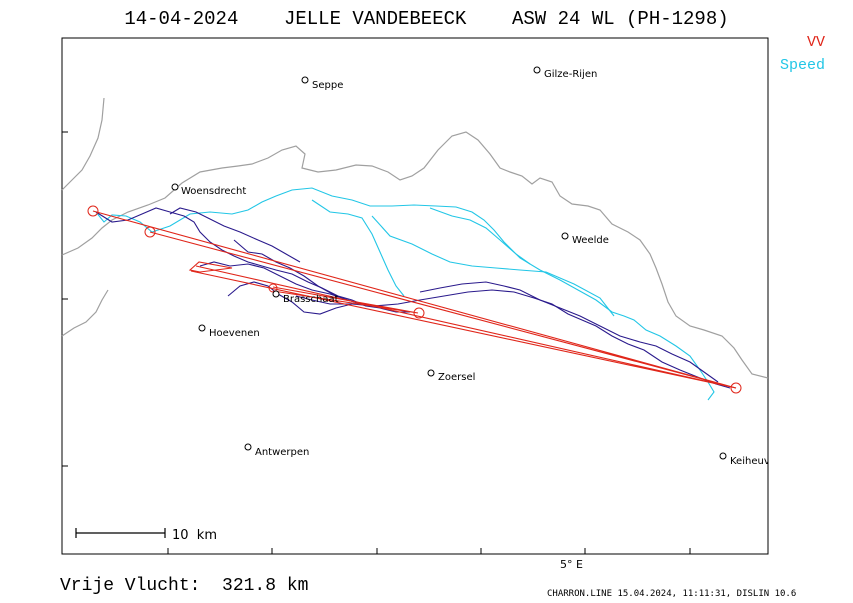  Describe the element at coordinates (802, 65) in the screenshot. I see `legend-speed: Speed` at that location.